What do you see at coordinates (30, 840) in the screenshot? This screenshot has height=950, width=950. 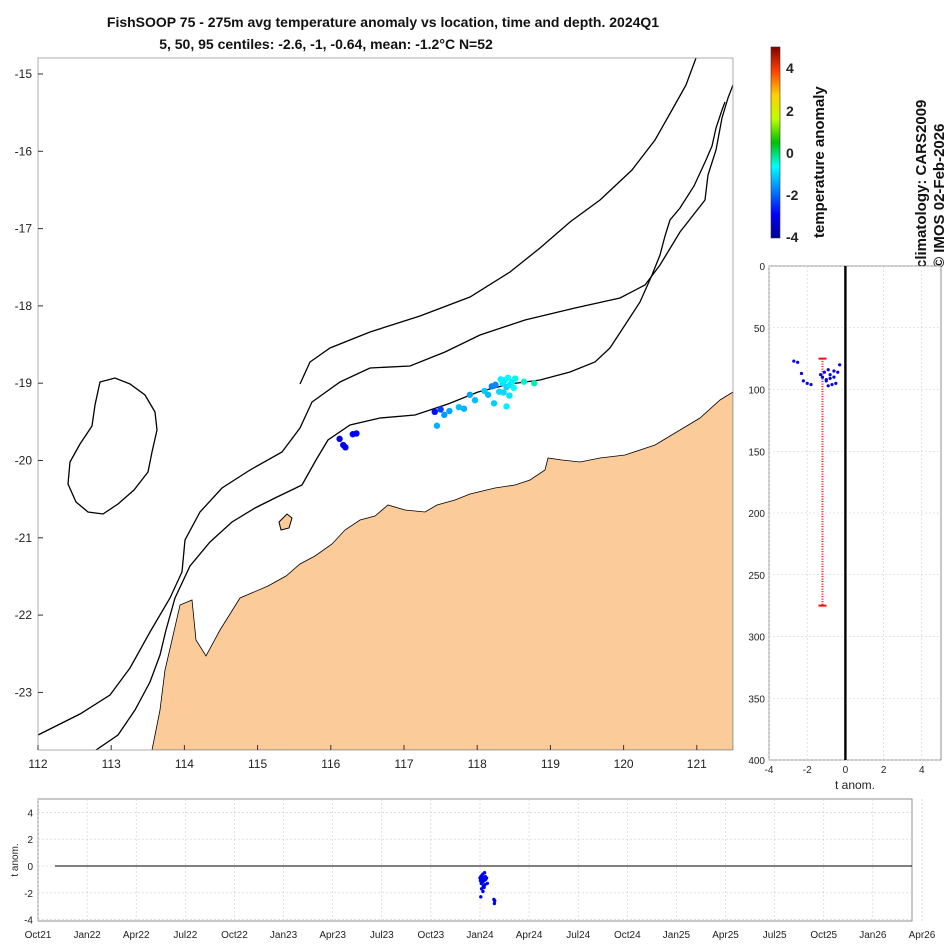 I see `time-y-tick-label: 2` at bounding box center [30, 840].